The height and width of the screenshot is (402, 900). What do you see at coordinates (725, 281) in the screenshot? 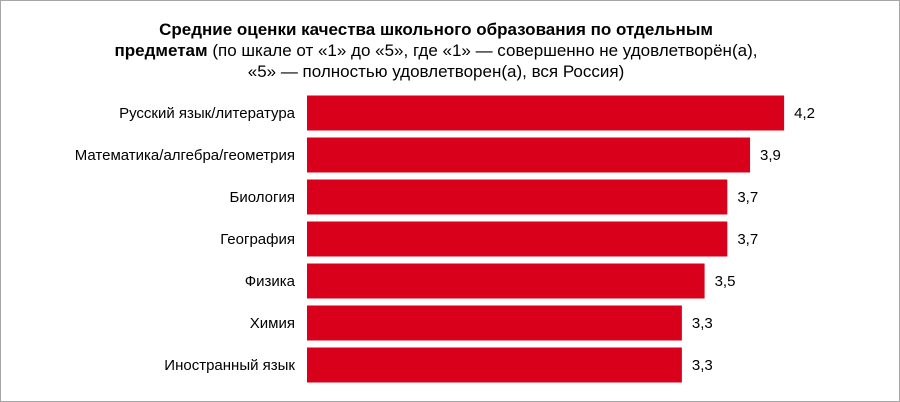
I see `value-label: 3,5` at bounding box center [725, 281].